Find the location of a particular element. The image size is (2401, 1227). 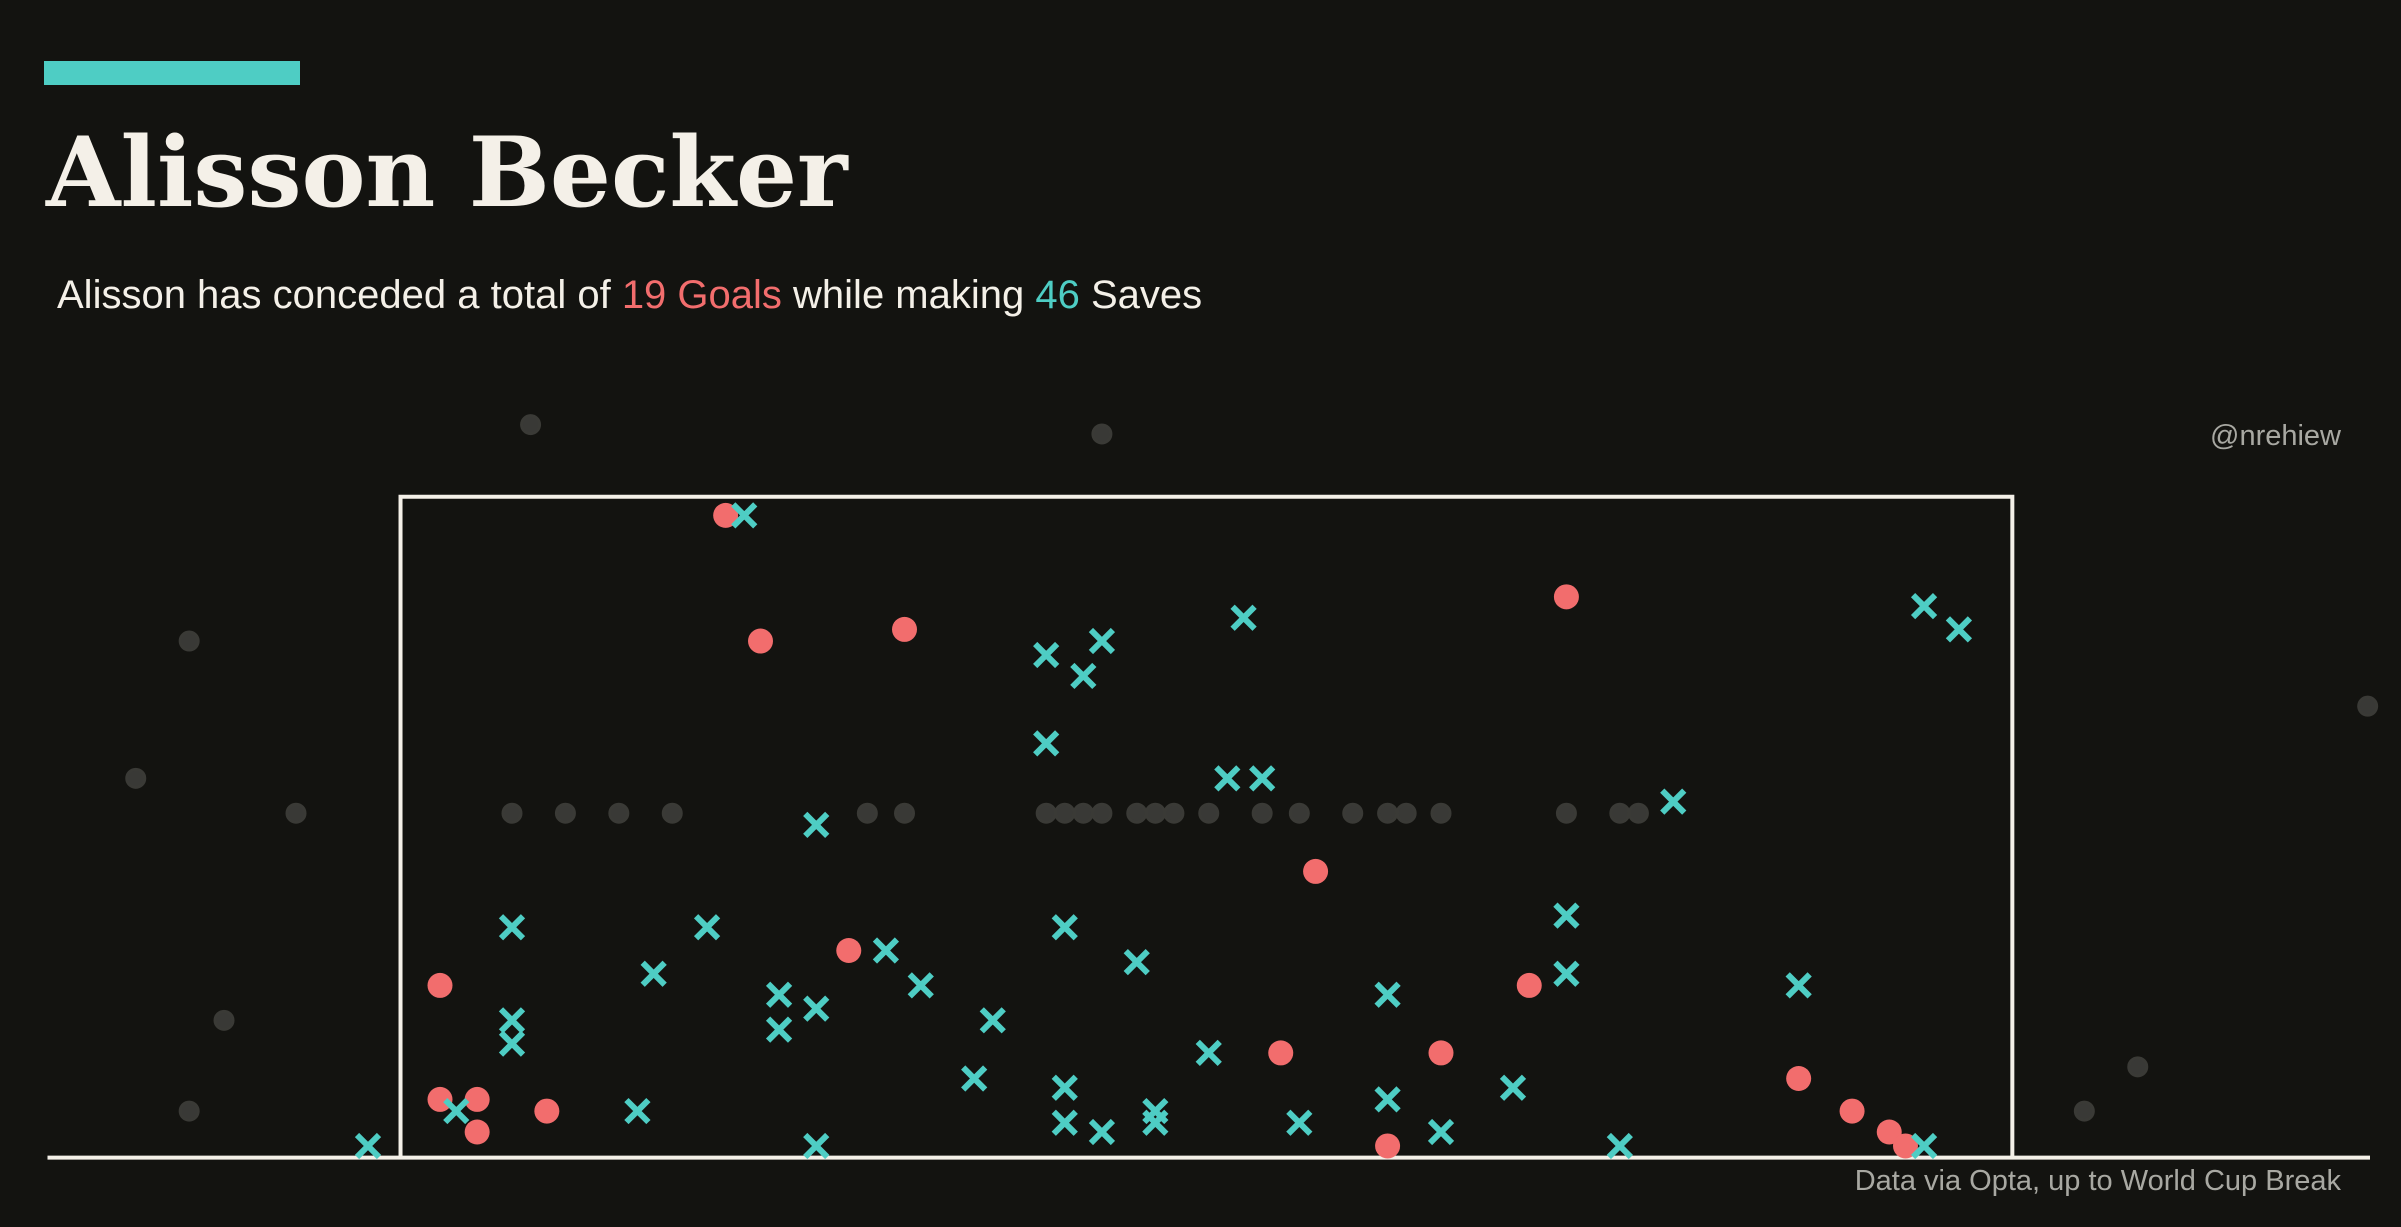

accent-bar is located at coordinates (172, 73).